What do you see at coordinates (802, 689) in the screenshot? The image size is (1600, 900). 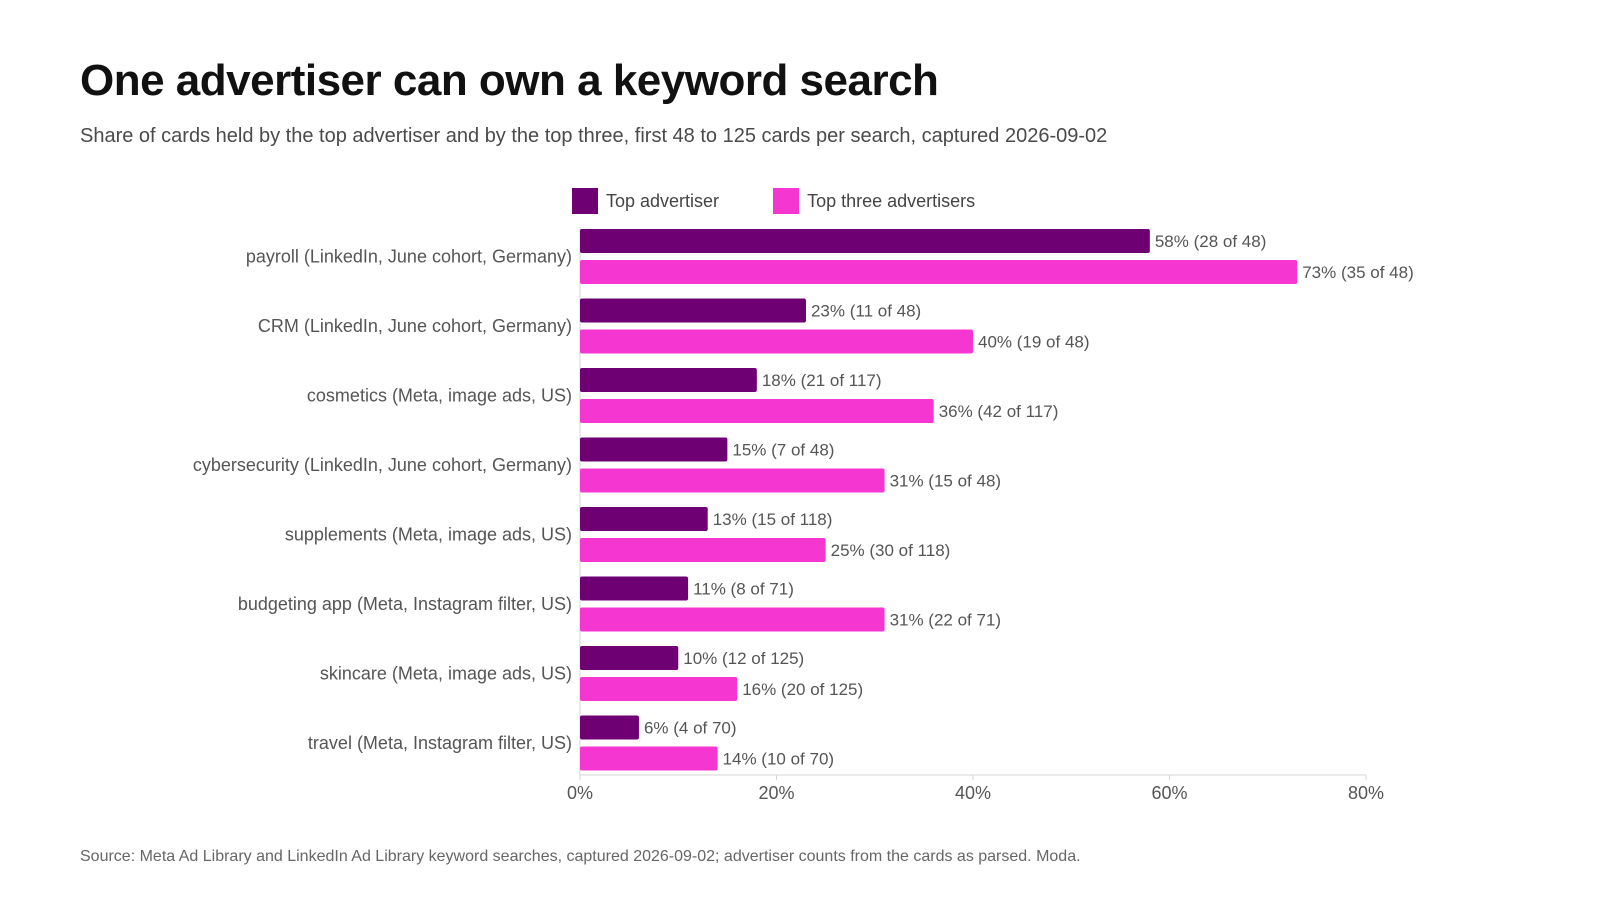 I see `value-label-top-three: 16% (20 of 125)` at bounding box center [802, 689].